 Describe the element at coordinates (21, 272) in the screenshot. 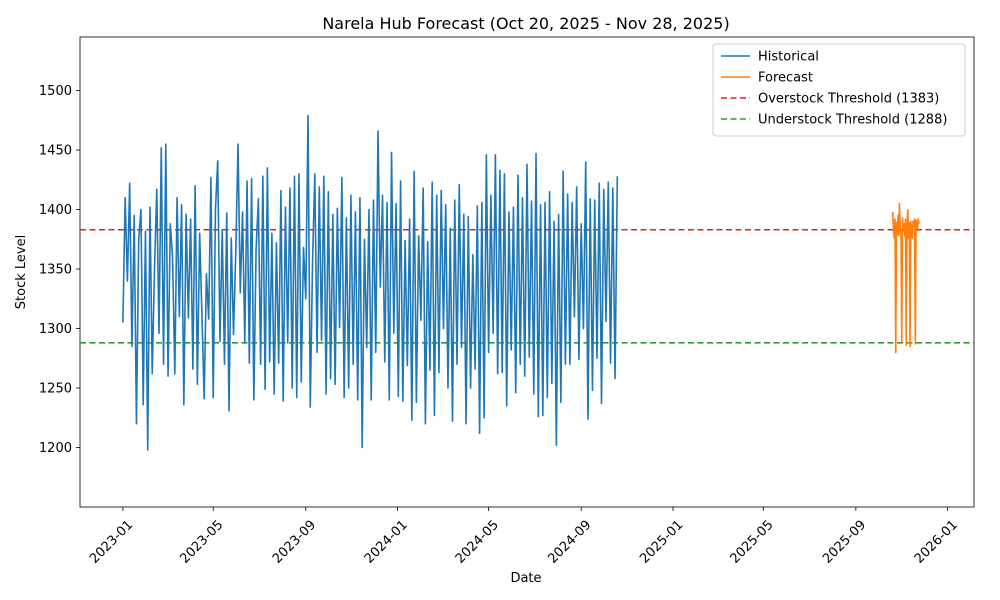

I see `y-axis-label: Stock Level` at that location.